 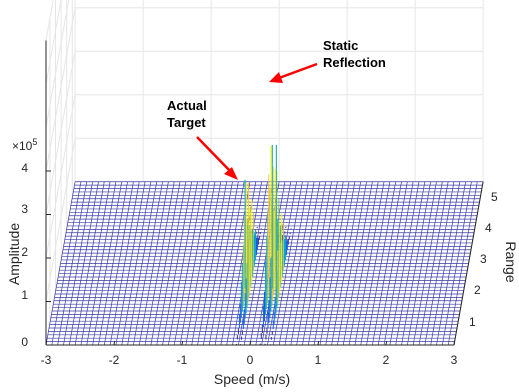 I want to click on z-tick-label: 2, so click(x=24, y=252).